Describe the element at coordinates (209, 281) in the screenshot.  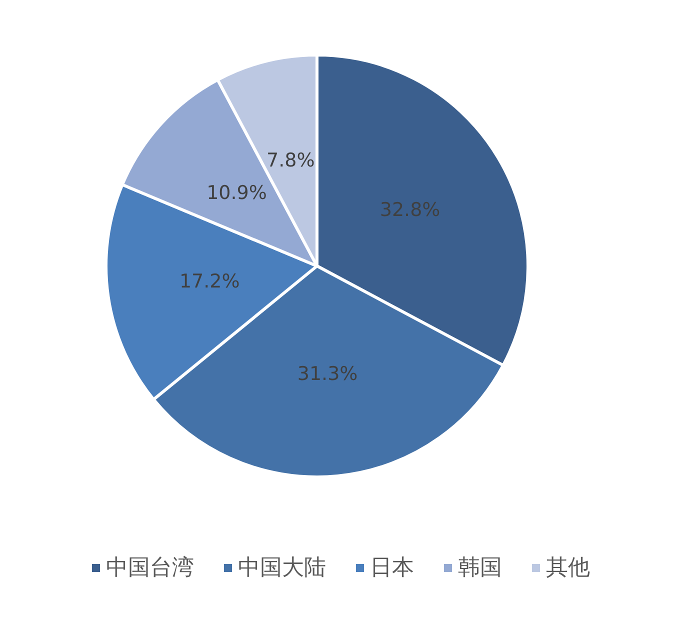
I see `data-label: 17.2%` at that location.